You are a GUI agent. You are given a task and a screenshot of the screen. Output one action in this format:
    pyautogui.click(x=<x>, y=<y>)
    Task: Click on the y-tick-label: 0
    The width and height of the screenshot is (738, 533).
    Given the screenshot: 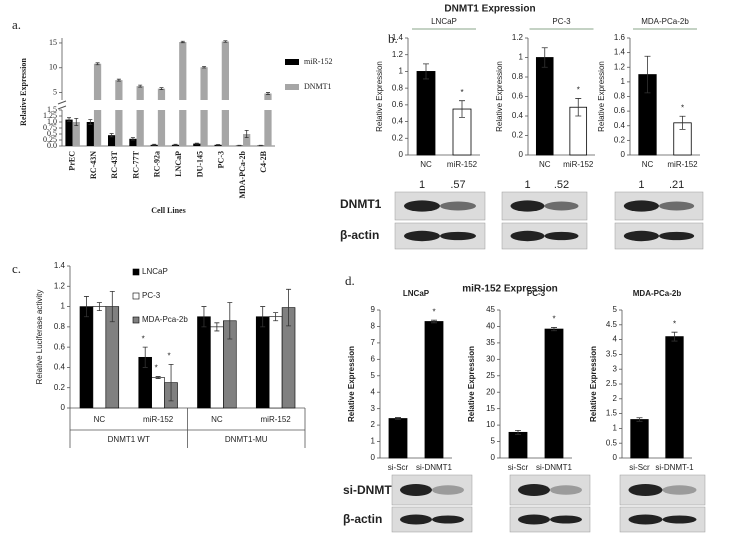 What is the action you would take?
    pyautogui.click(x=63, y=407)
    